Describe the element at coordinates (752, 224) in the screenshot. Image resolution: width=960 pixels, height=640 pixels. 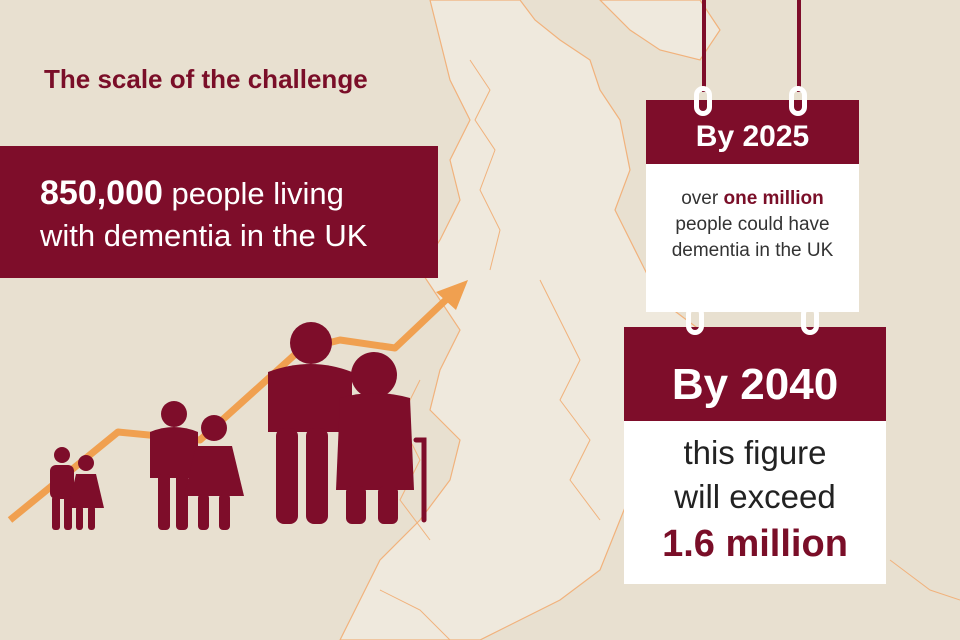
I see `card-2025-line-2: people could have` at that location.